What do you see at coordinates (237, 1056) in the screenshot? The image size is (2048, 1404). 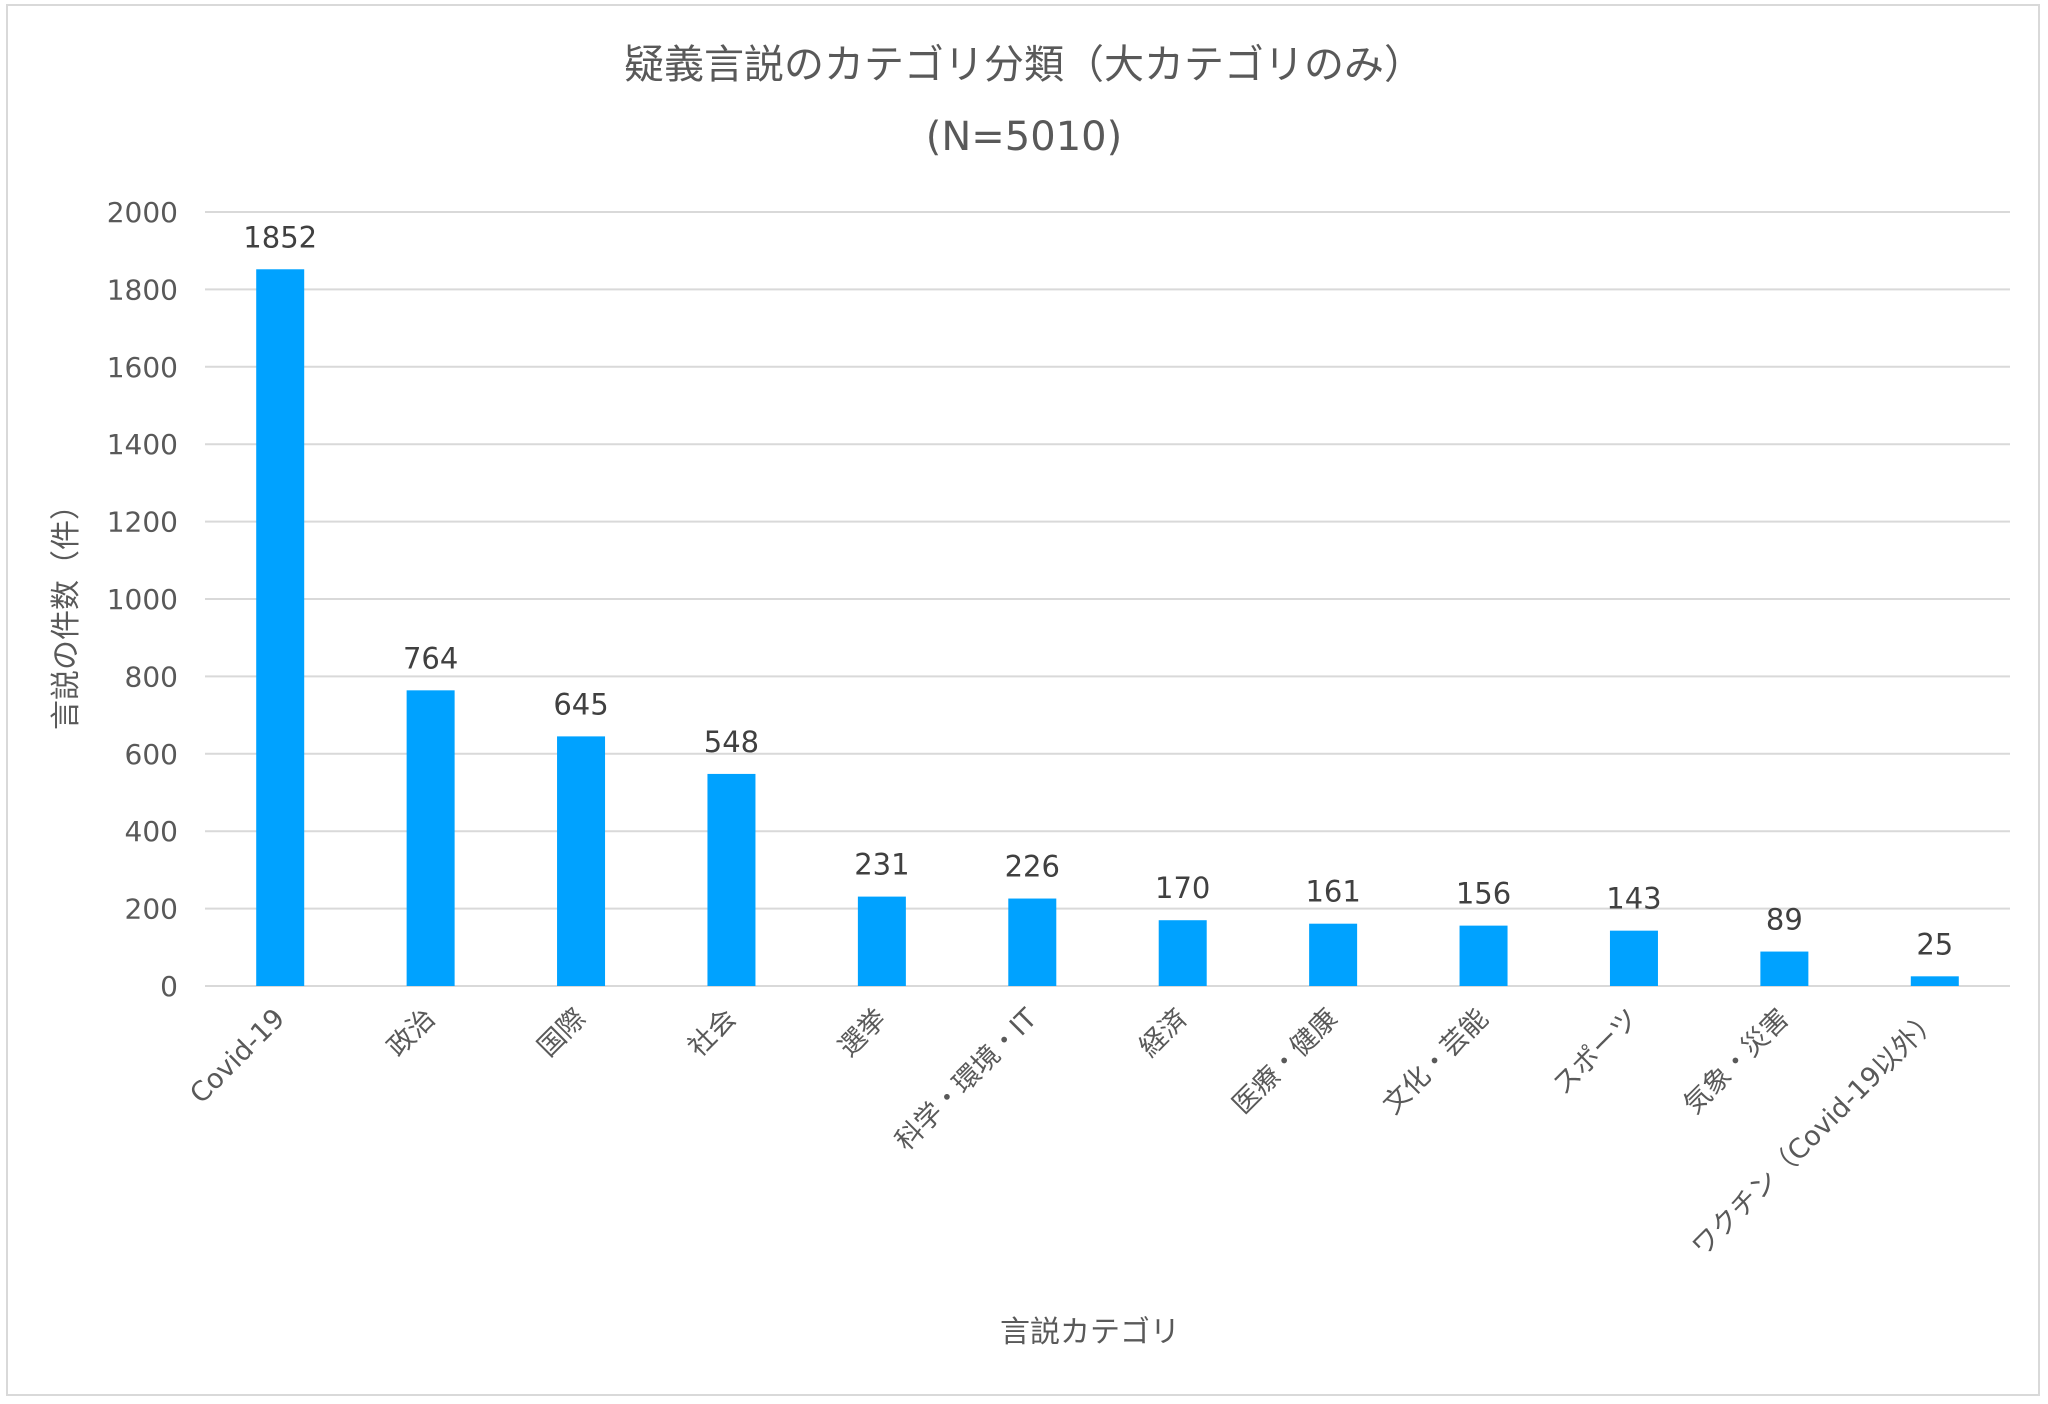 I see `x-category-label: Covid-19` at bounding box center [237, 1056].